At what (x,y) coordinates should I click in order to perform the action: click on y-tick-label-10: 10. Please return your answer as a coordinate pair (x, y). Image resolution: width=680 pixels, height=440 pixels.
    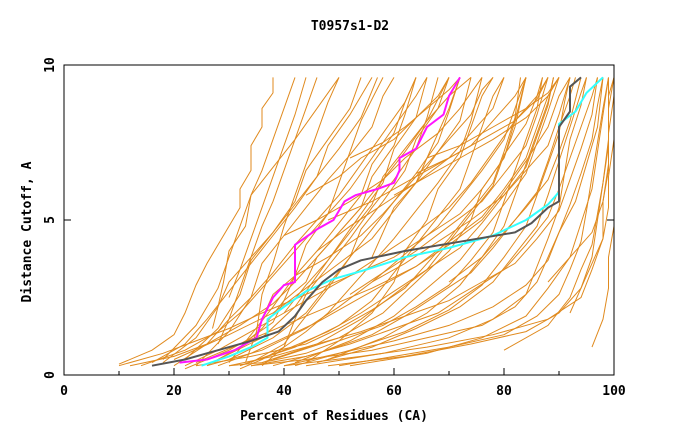
    Looking at the image, I should click on (50, 65).